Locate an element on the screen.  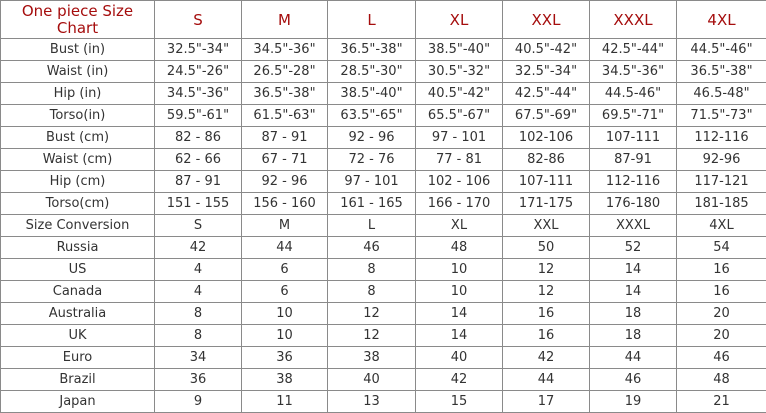
table-cell: 65.5"-67" is located at coordinates (459, 116).